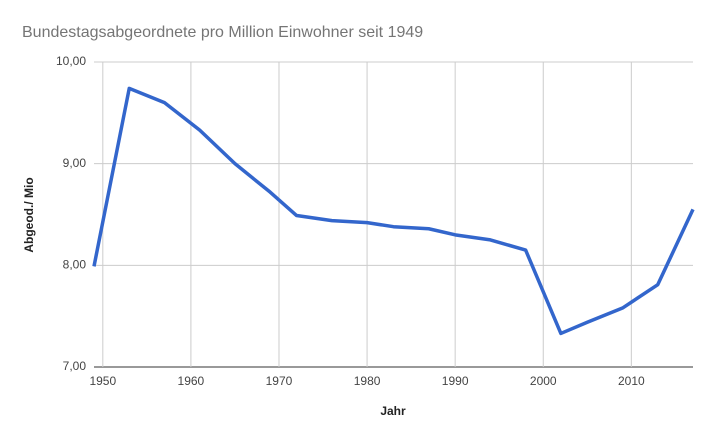 The height and width of the screenshot is (443, 717). What do you see at coordinates (102, 381) in the screenshot?
I see `x-tick-label: 1950` at bounding box center [102, 381].